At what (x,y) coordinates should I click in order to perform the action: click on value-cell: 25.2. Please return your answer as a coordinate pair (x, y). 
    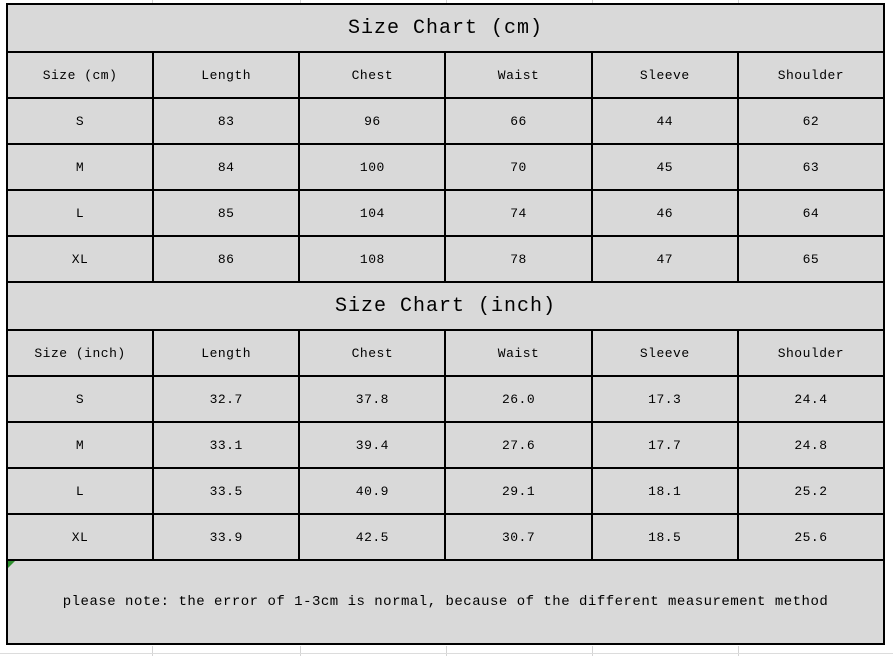
    Looking at the image, I should click on (811, 491).